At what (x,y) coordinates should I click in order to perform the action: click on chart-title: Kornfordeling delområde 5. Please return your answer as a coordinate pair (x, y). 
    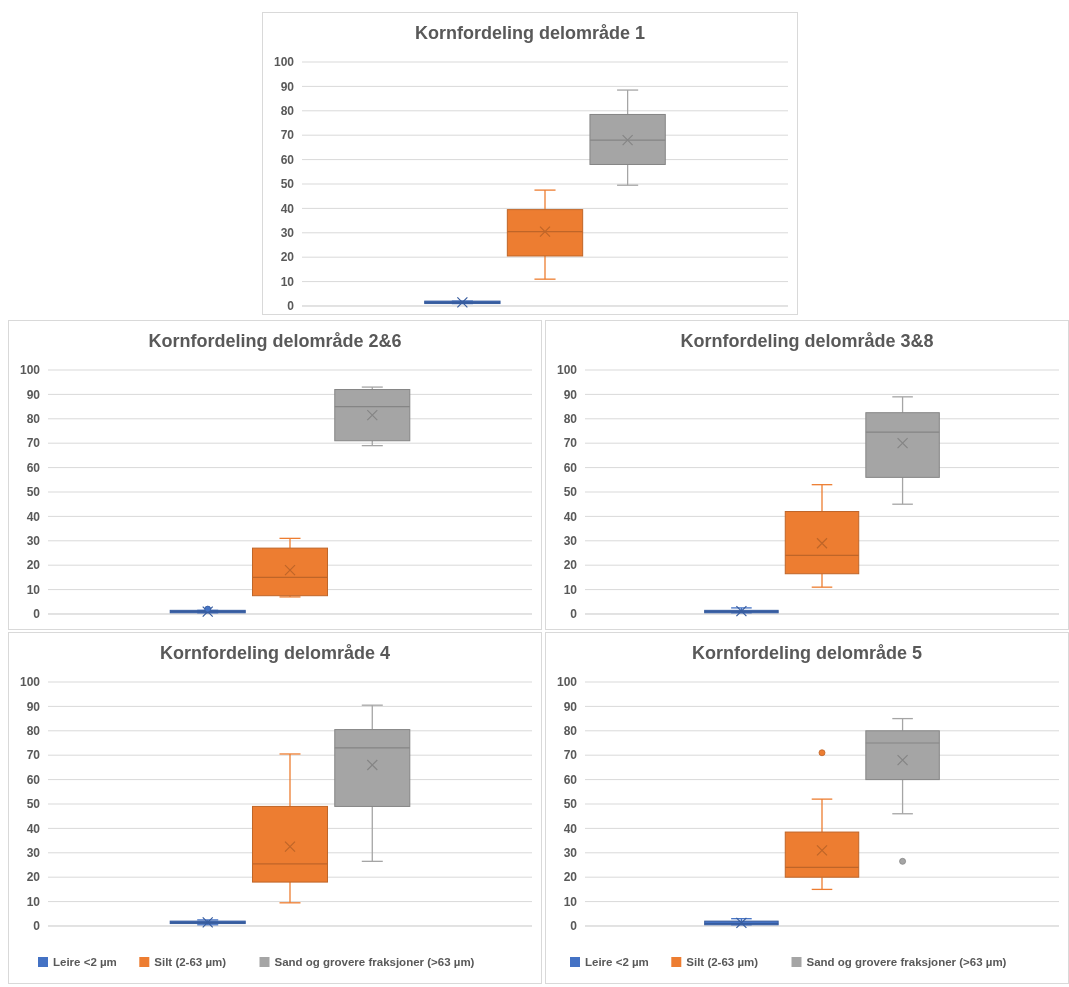
    Looking at the image, I should click on (807, 653).